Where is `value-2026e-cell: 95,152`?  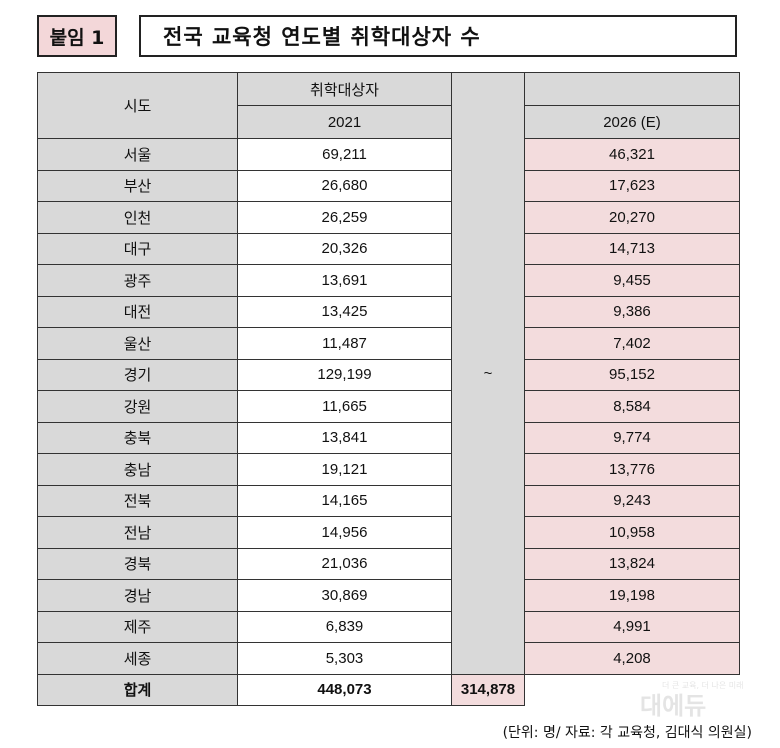
value-2026e-cell: 95,152 is located at coordinates (632, 374).